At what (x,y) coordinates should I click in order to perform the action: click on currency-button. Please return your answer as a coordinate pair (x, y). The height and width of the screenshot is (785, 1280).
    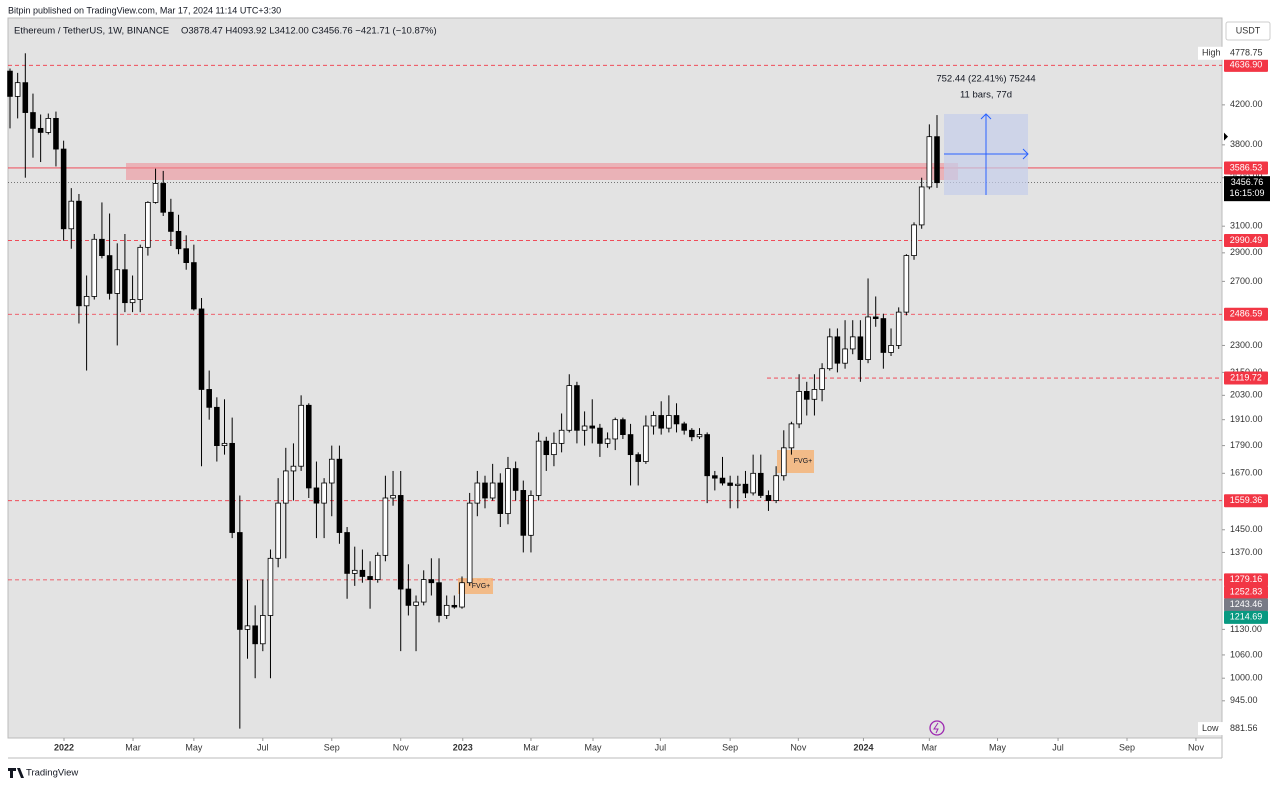
    Looking at the image, I should click on (1248, 31).